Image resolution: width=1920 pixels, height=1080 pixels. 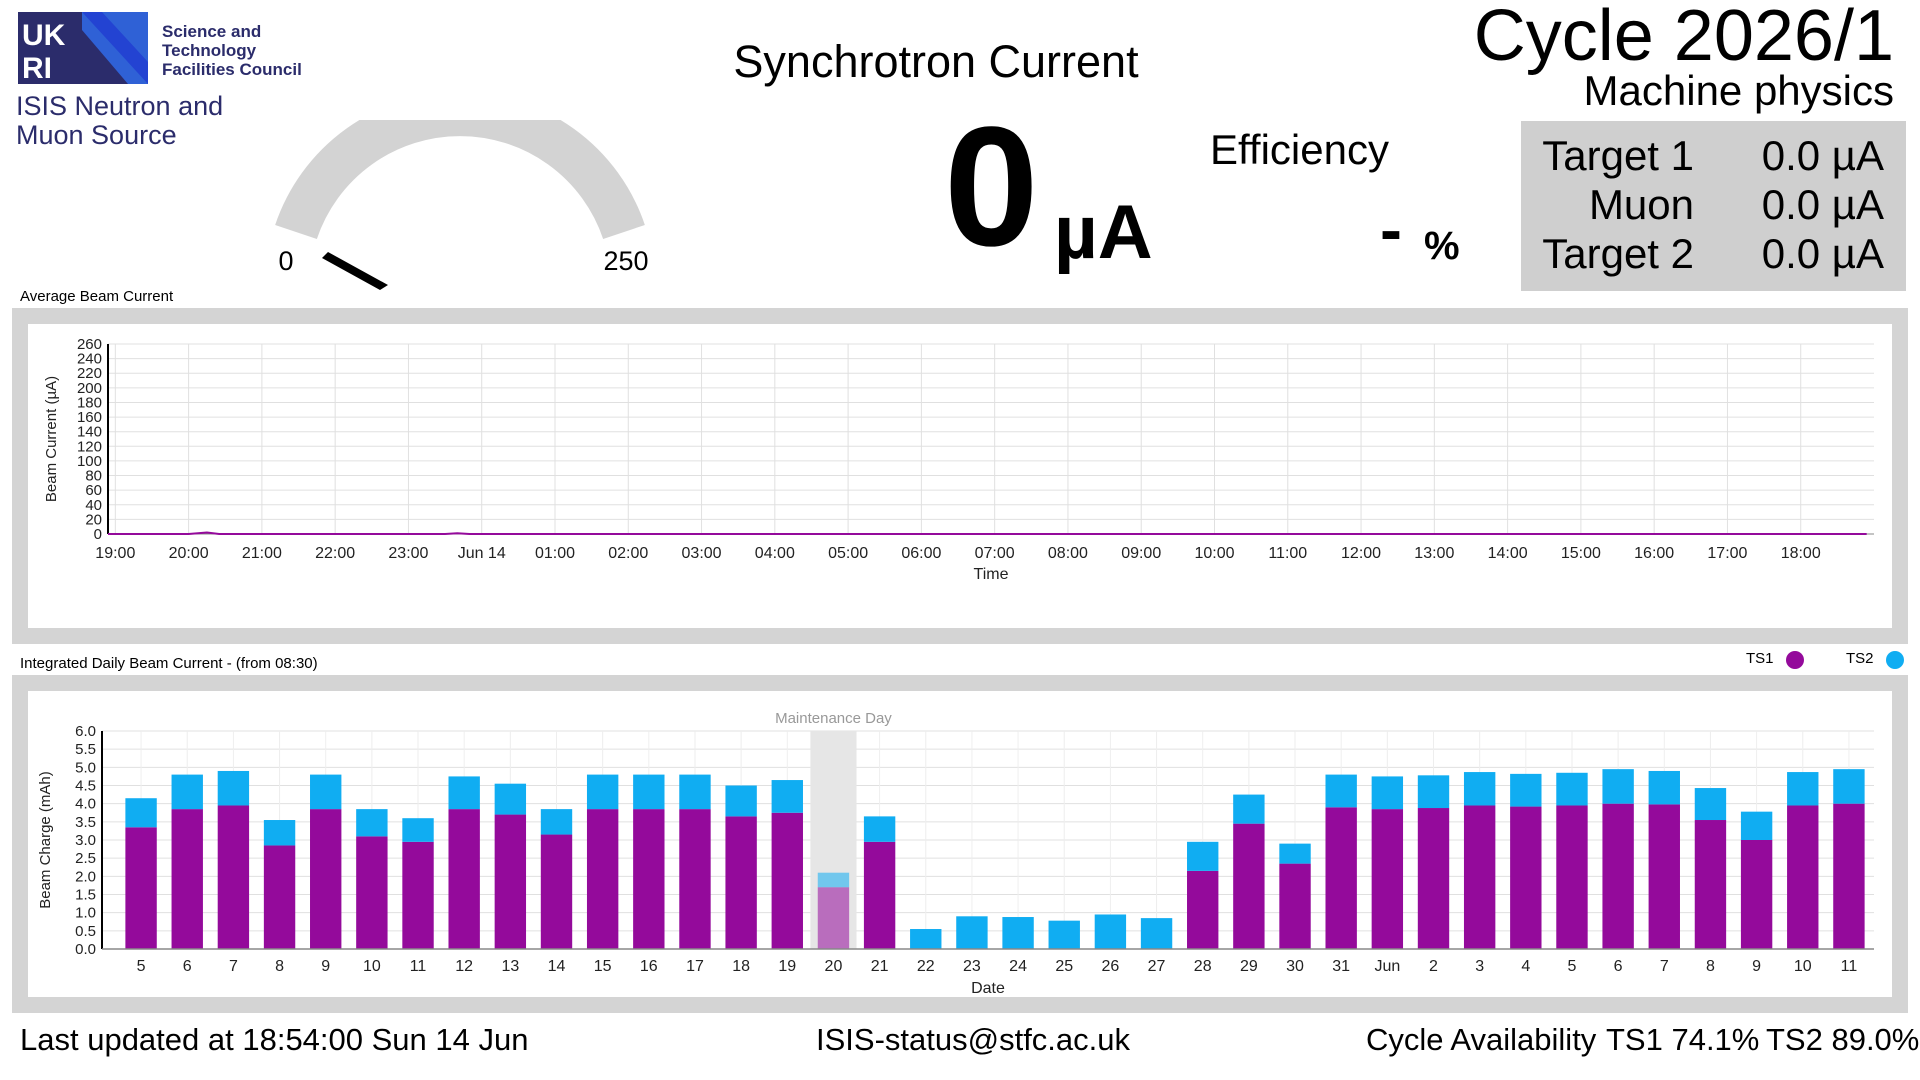 What do you see at coordinates (1572, 966) in the screenshot?
I see `x-tick-label: 5` at bounding box center [1572, 966].